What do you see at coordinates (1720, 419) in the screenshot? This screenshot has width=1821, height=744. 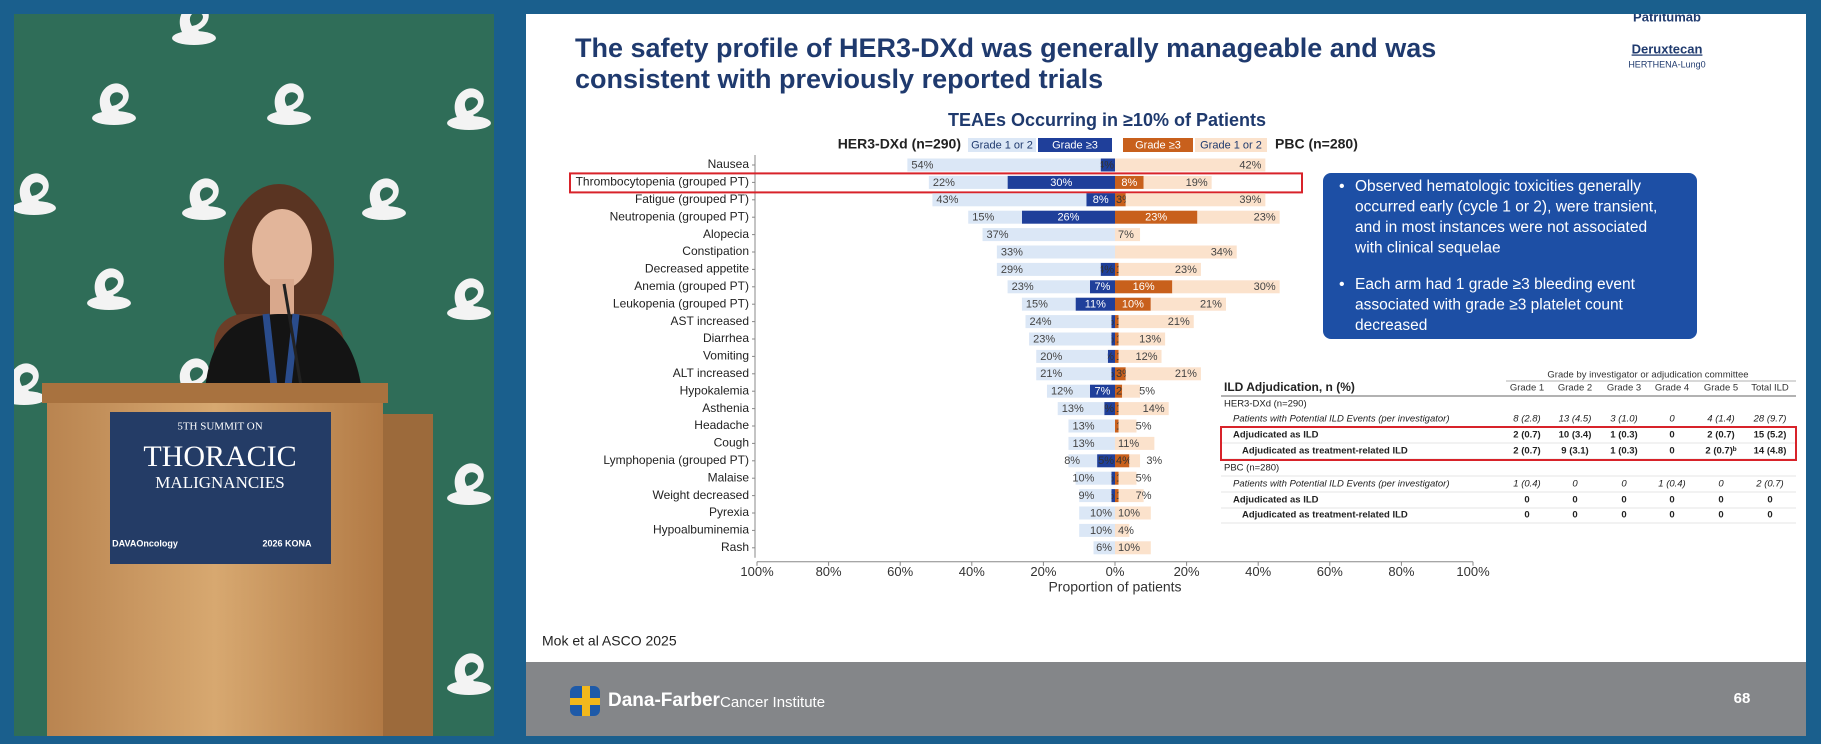 I see `table-cell: 4 (1.4)` at bounding box center [1720, 419].